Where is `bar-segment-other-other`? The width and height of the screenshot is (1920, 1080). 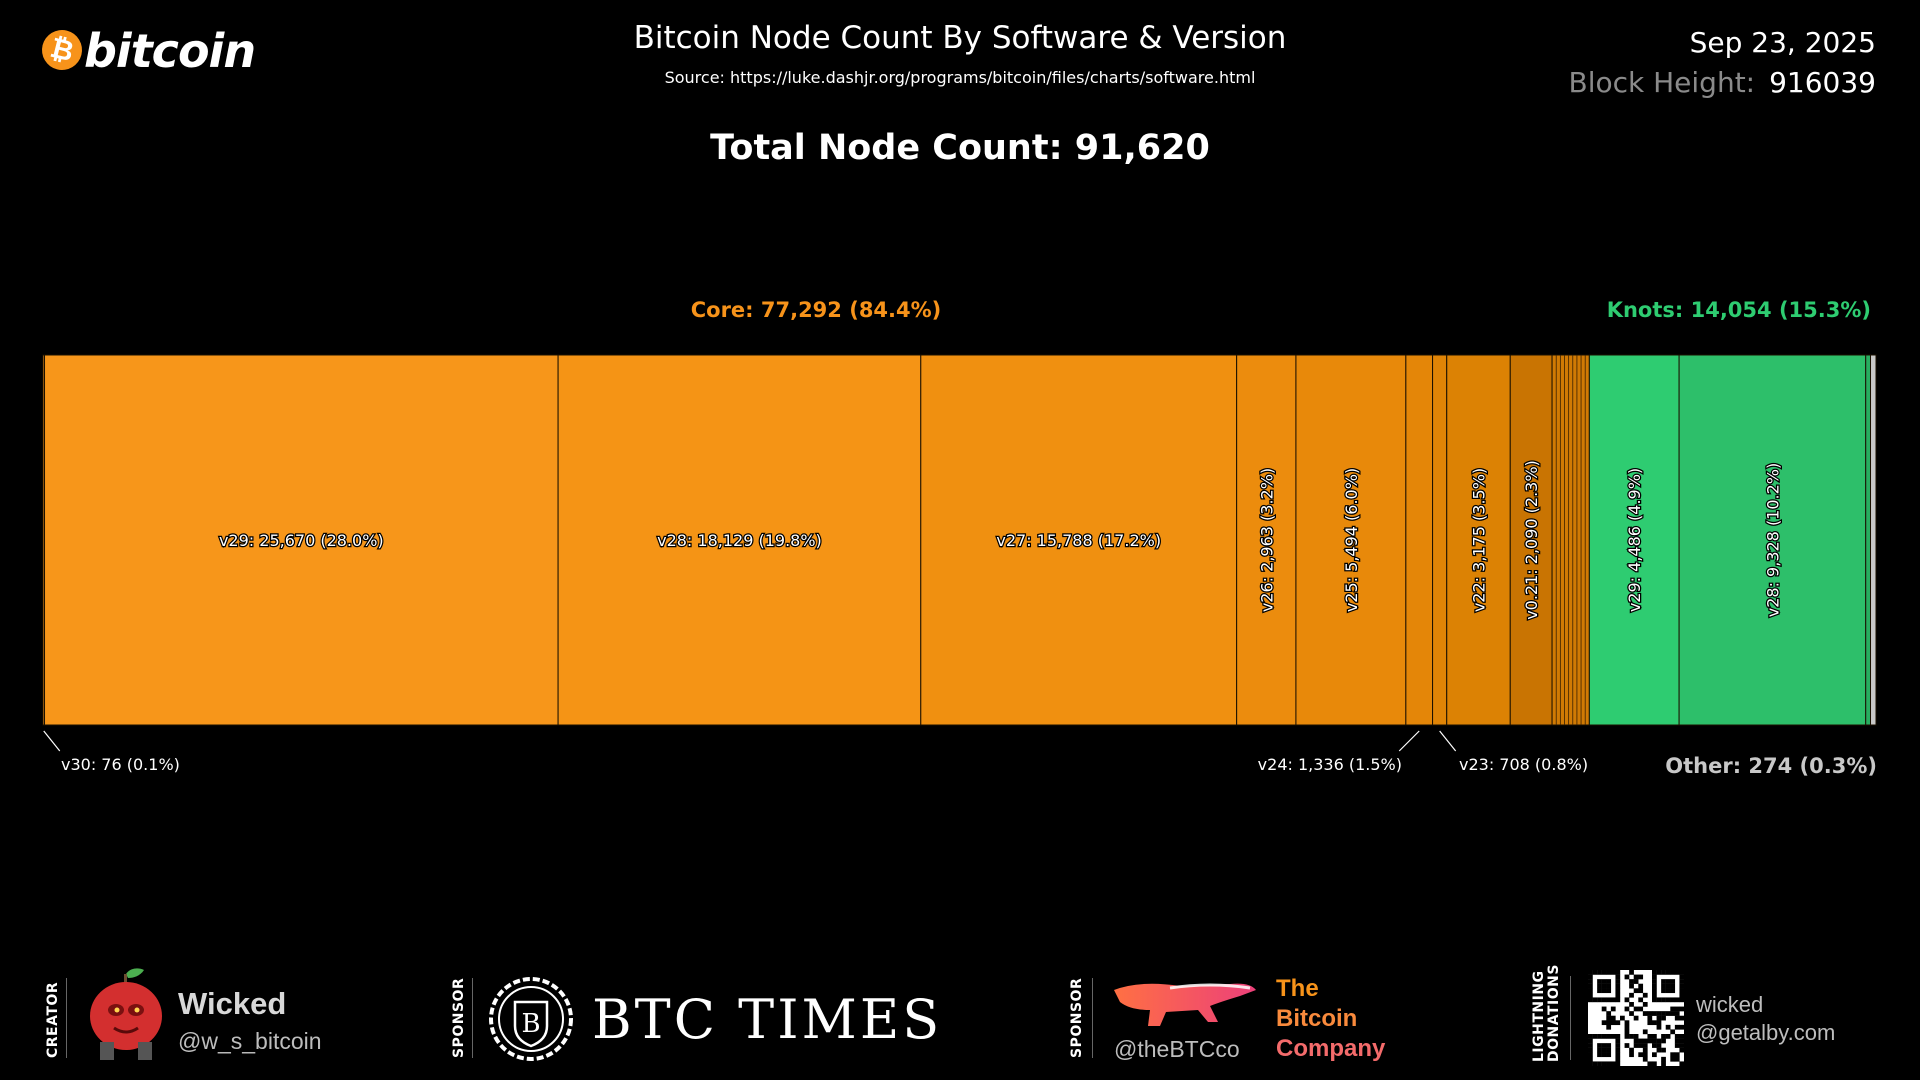 bar-segment-other-other is located at coordinates (1873, 540).